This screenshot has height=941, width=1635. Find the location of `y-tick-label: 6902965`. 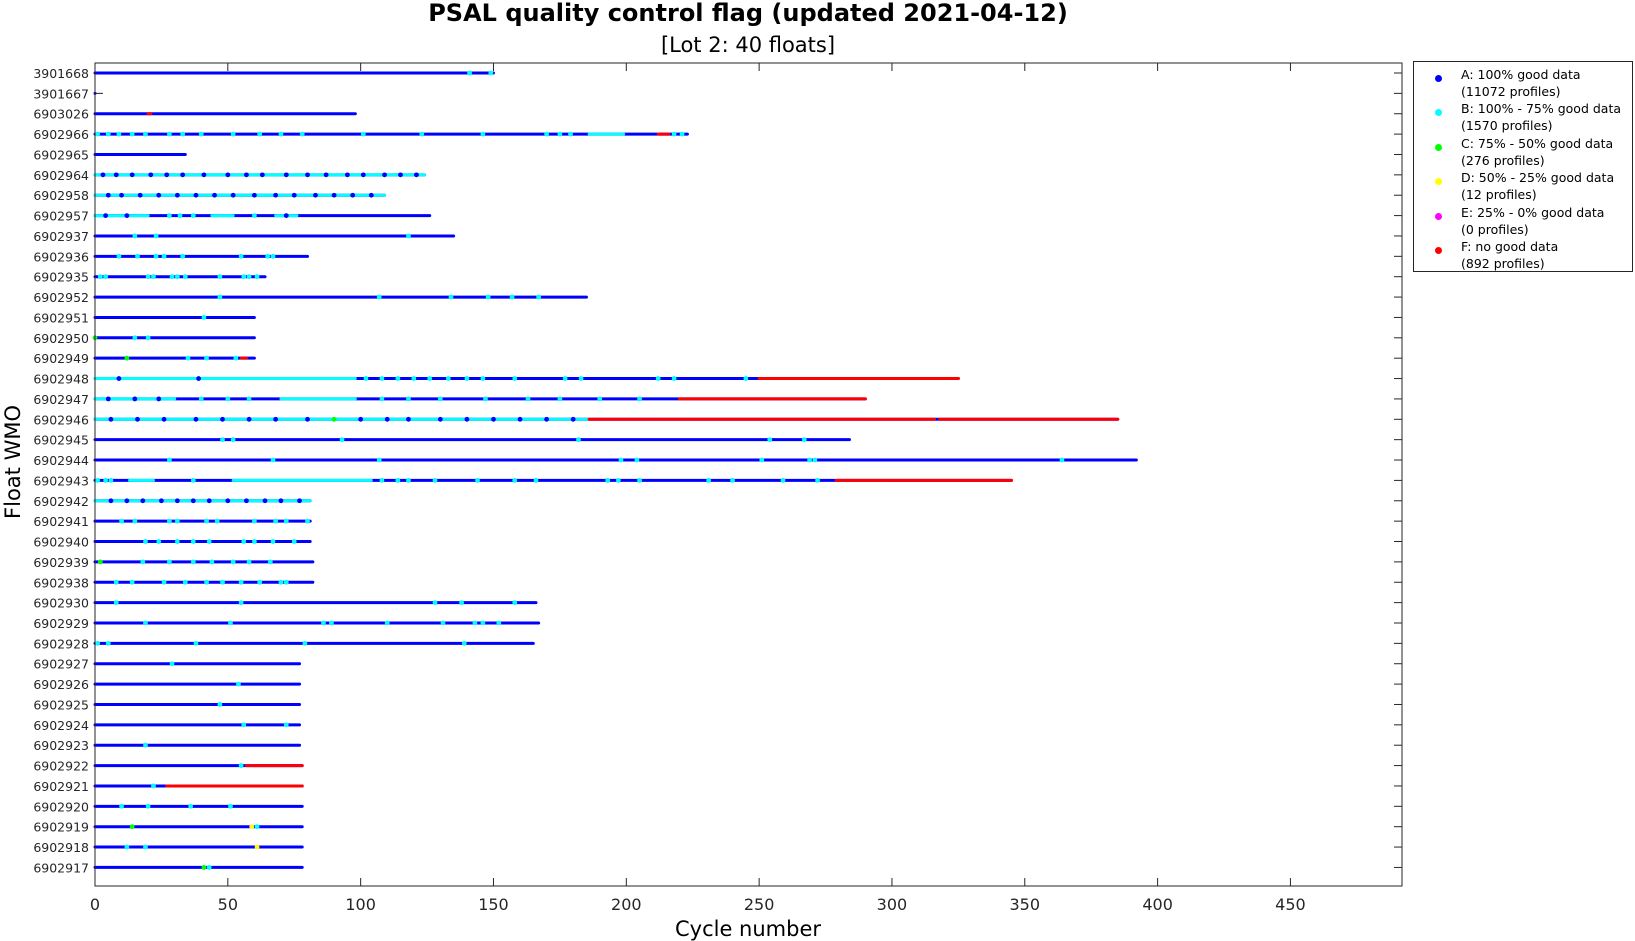

y-tick-label: 6902965 is located at coordinates (61, 154).